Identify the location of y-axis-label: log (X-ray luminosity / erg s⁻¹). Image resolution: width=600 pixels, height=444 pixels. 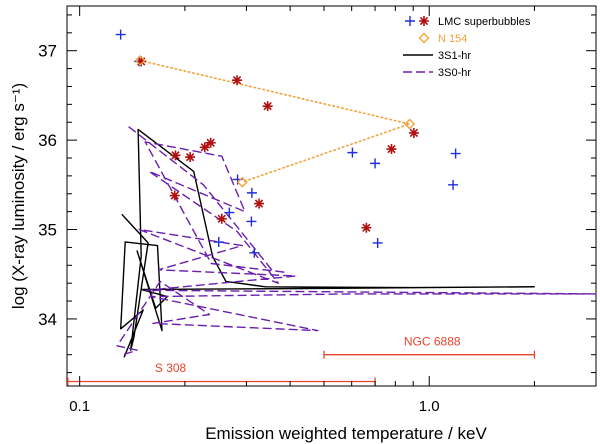
(18, 196).